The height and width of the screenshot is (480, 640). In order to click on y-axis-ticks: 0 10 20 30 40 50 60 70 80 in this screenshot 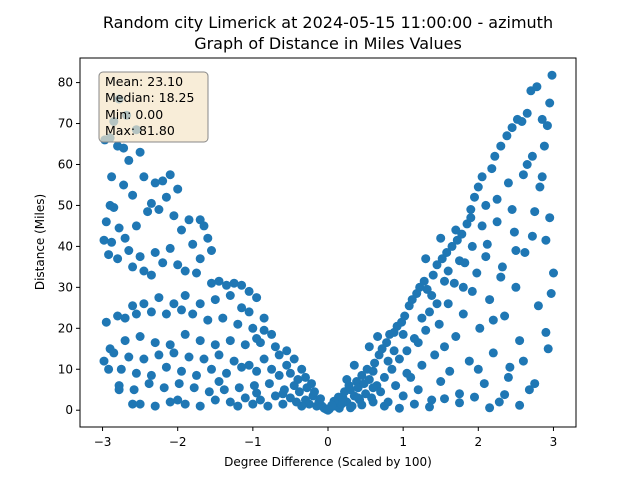, I will do `click(69, 246)`.